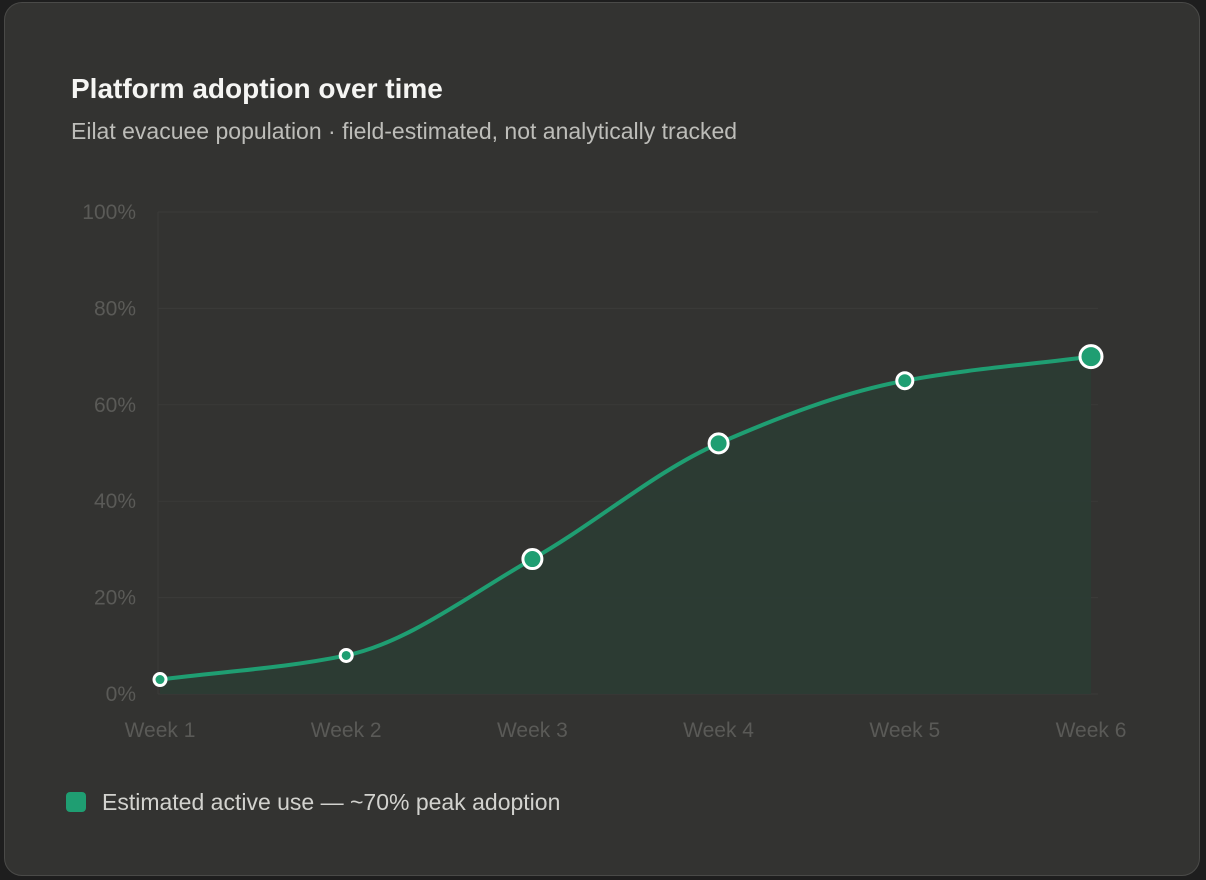  I want to click on y-tick-label: 100%, so click(109, 212).